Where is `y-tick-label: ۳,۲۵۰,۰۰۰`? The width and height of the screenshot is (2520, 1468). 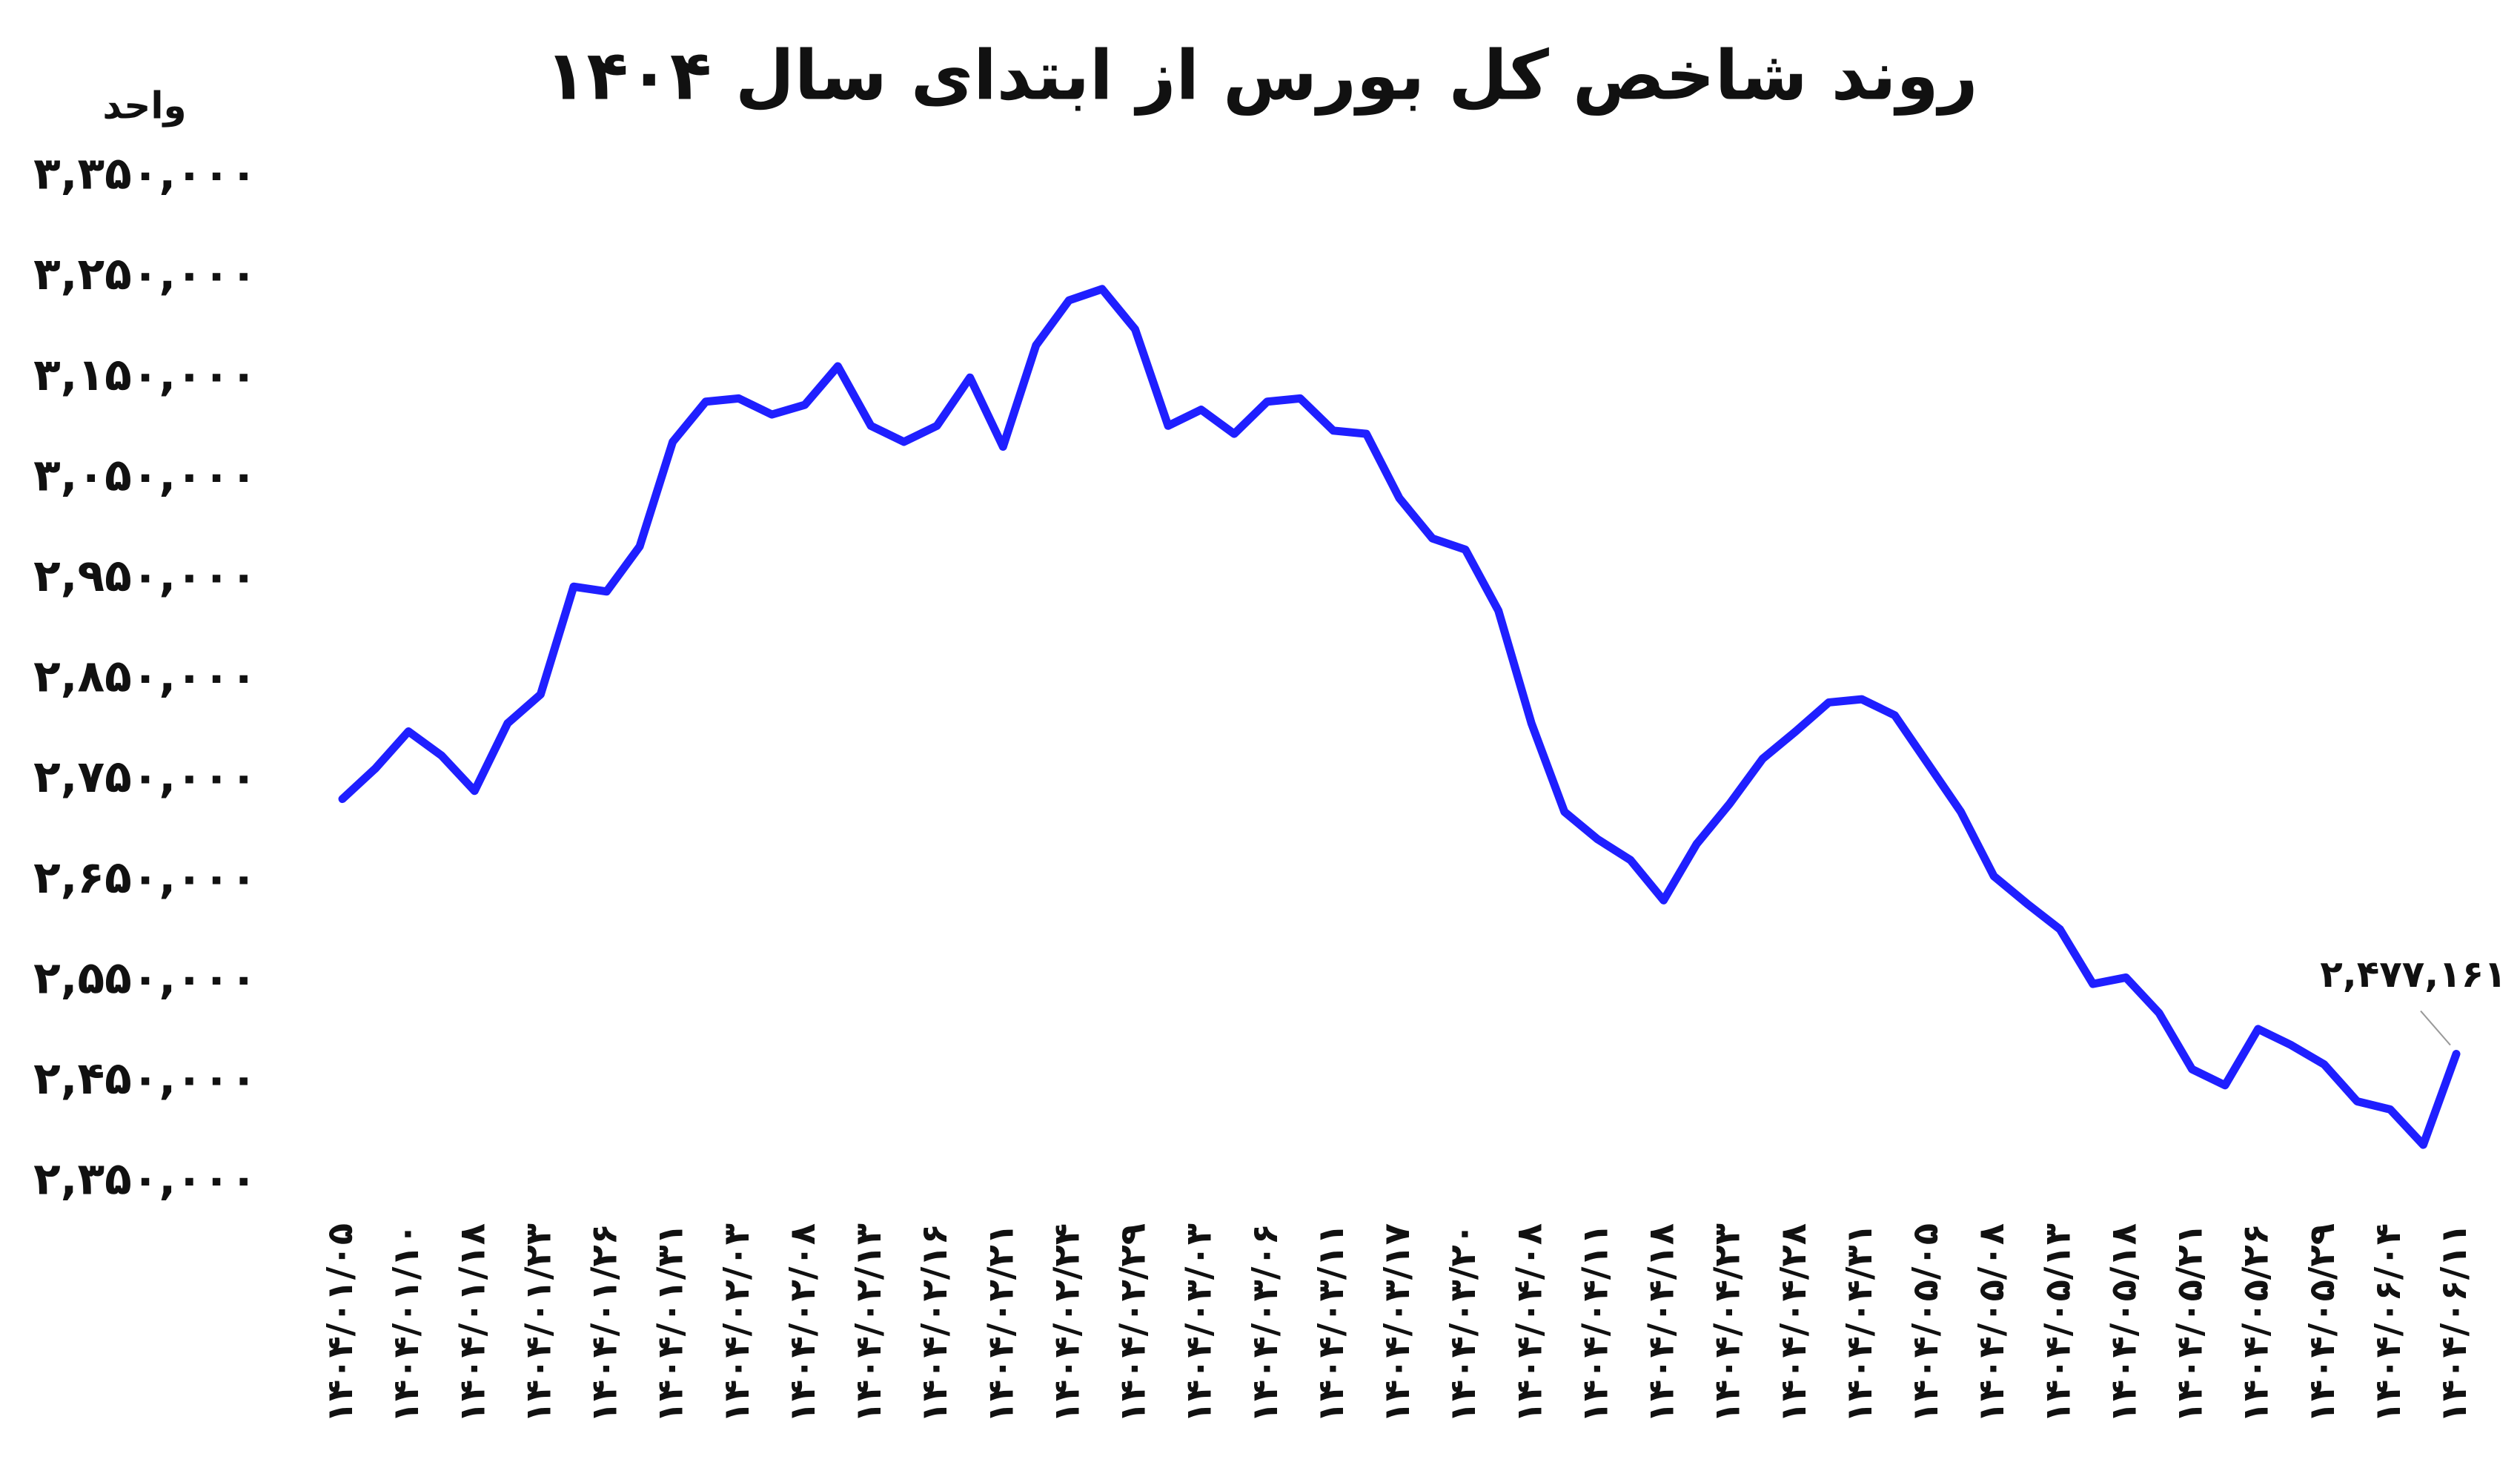
y-tick-label: ۳,۲۵۰,۰۰۰ is located at coordinates (145, 274).